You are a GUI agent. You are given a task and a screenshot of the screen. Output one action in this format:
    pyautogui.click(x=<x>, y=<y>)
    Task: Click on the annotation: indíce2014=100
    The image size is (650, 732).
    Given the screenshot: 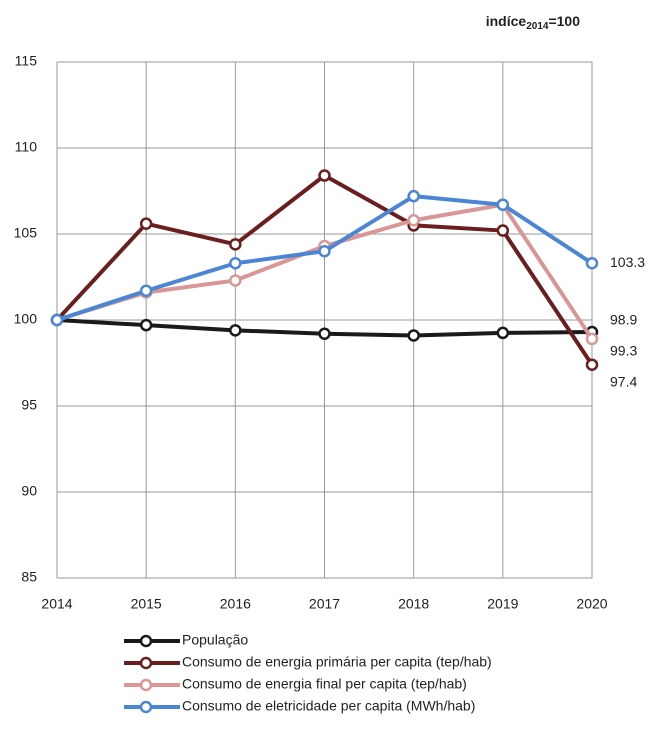 What is the action you would take?
    pyautogui.click(x=533, y=22)
    